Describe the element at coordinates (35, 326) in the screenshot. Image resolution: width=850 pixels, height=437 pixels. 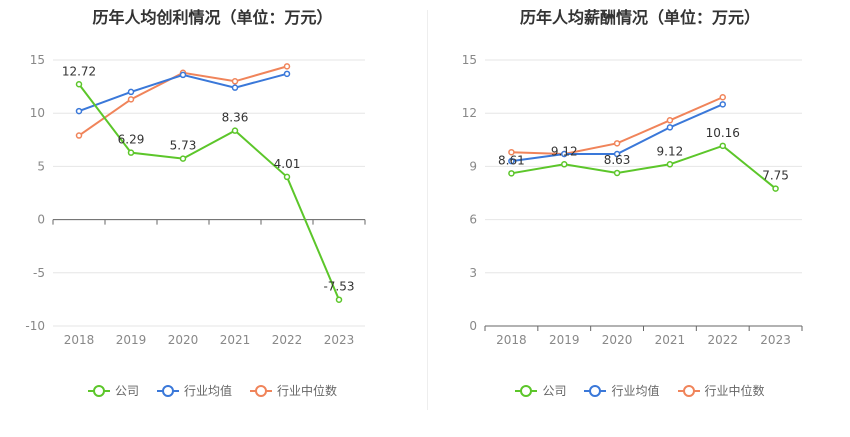
I see `y-tick-label: -10` at that location.